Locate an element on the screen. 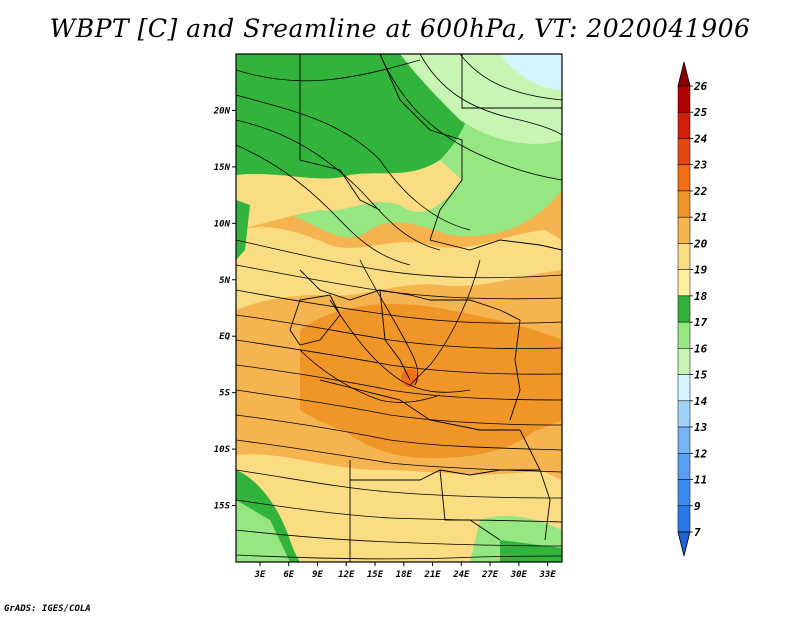 The width and height of the screenshot is (800, 618). lat-tick-label: 15N is located at coordinates (222, 168).